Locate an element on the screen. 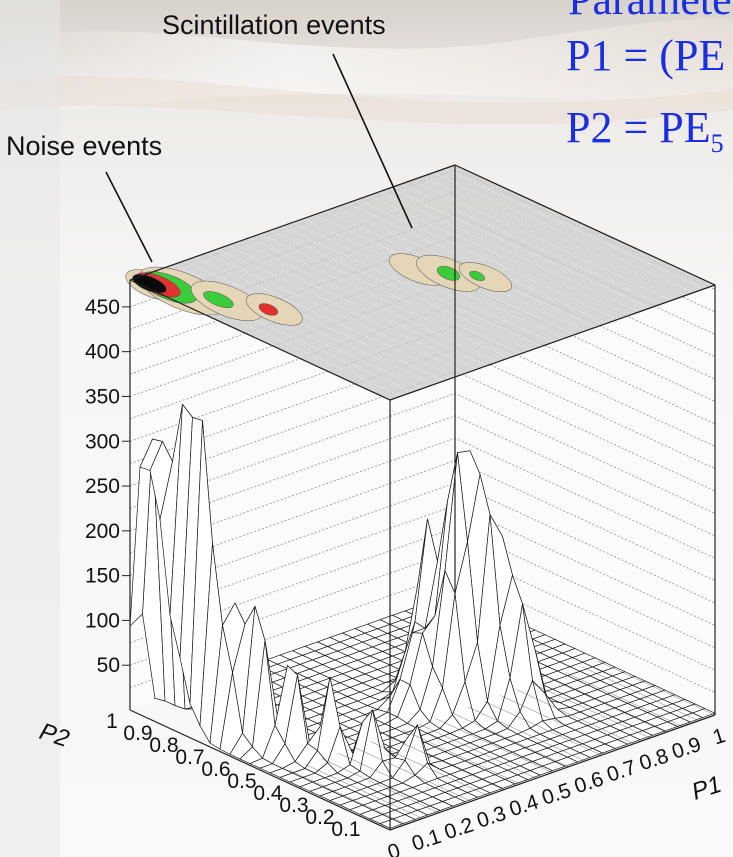 The height and width of the screenshot is (857, 733). p2-tick-label: 0.8 is located at coordinates (163, 745).